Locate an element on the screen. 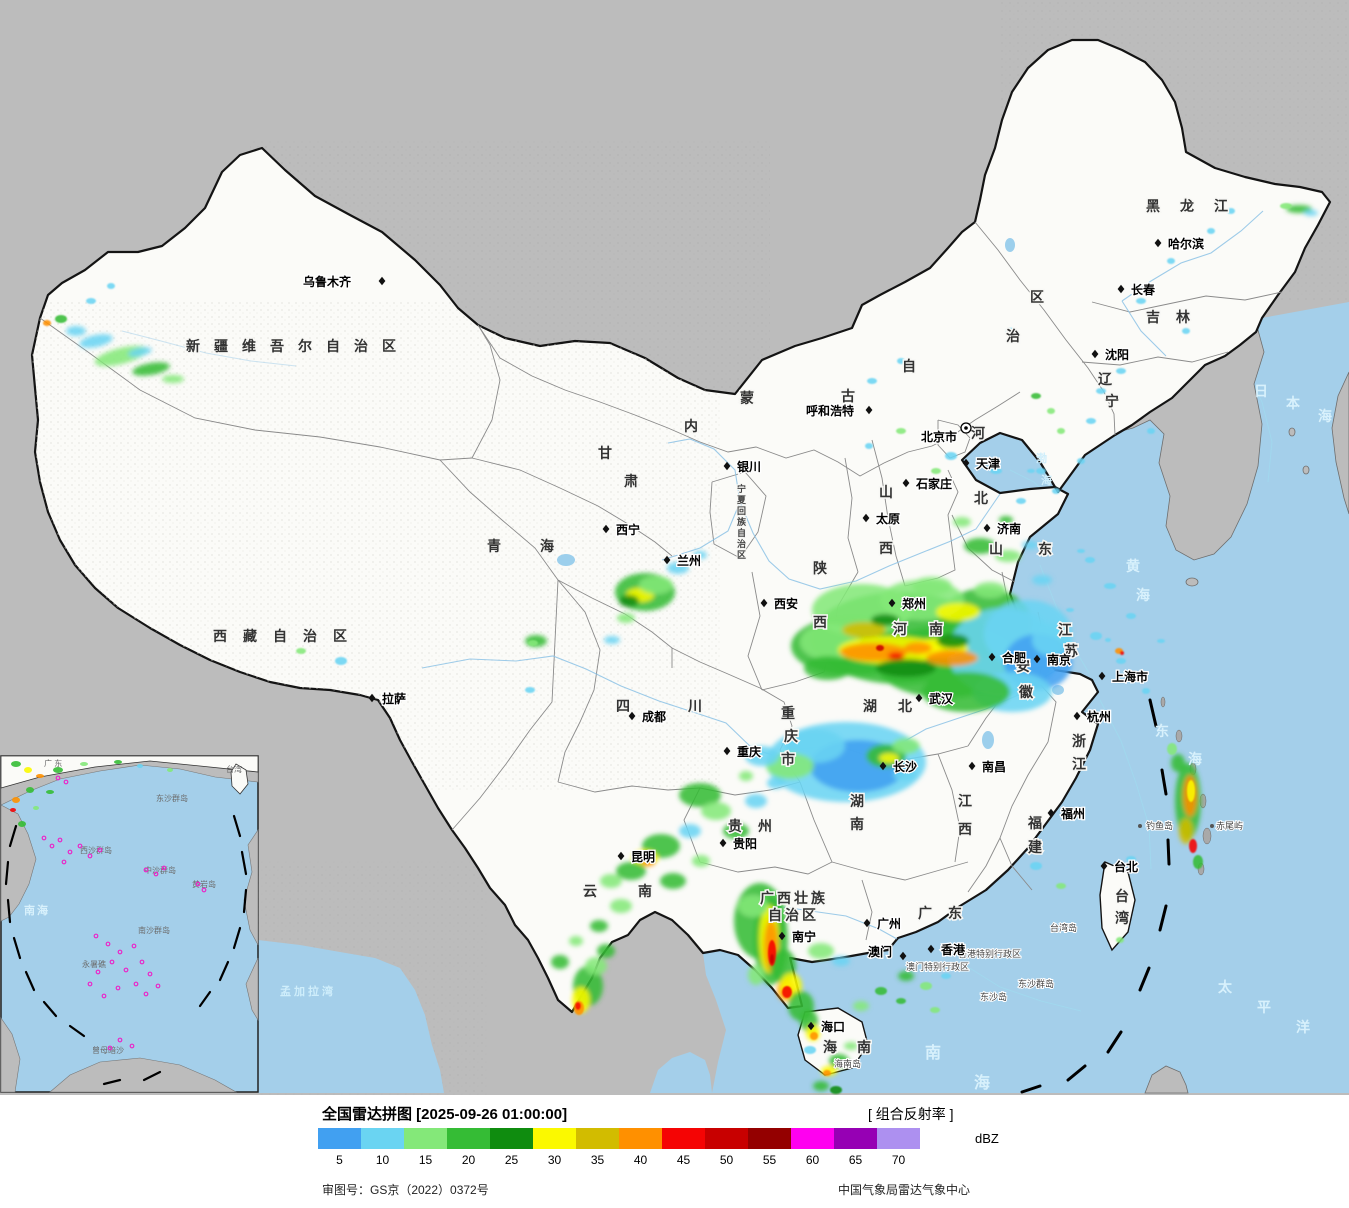  map-label: 苏 is located at coordinates (1071, 651).